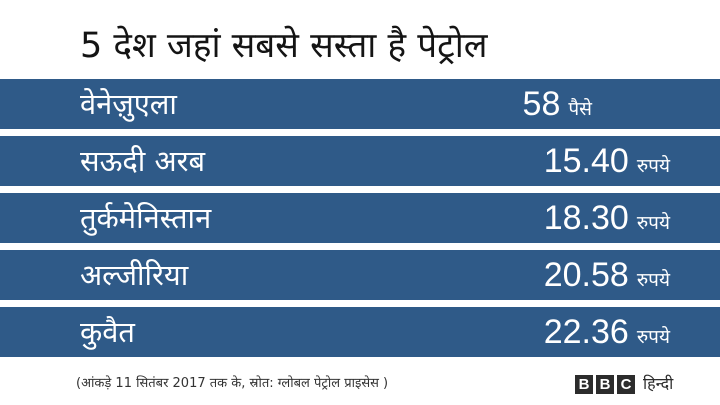 Image resolution: width=720 pixels, height=405 pixels. Describe the element at coordinates (541, 104) in the screenshot. I see `price-amount: 58` at that location.